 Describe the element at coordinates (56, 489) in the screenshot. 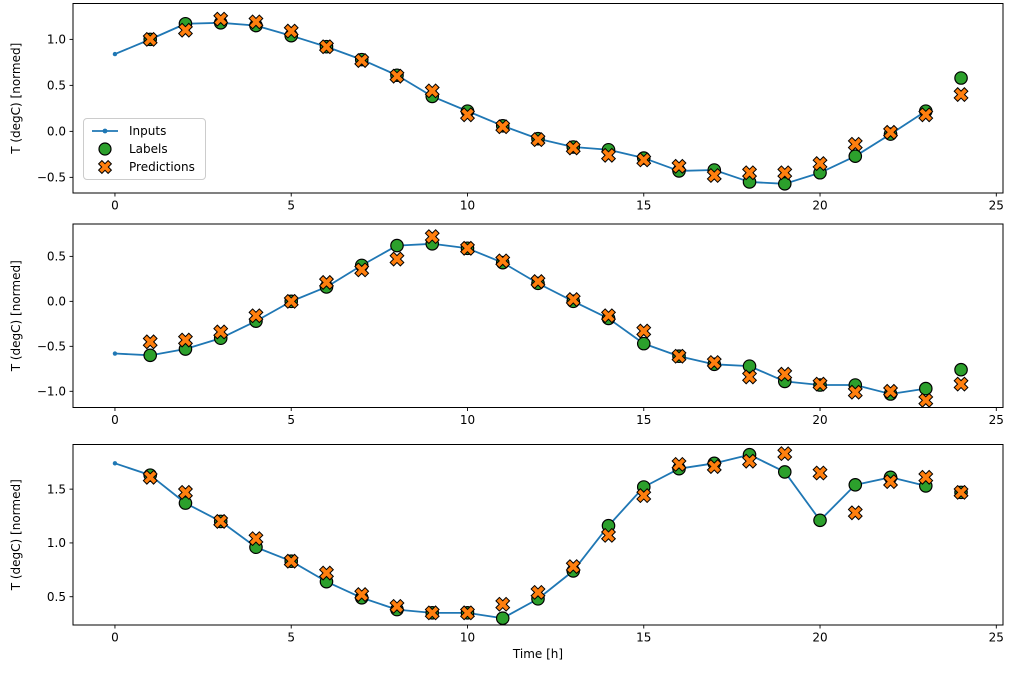

I see `y-tick-label: 1.5` at that location.